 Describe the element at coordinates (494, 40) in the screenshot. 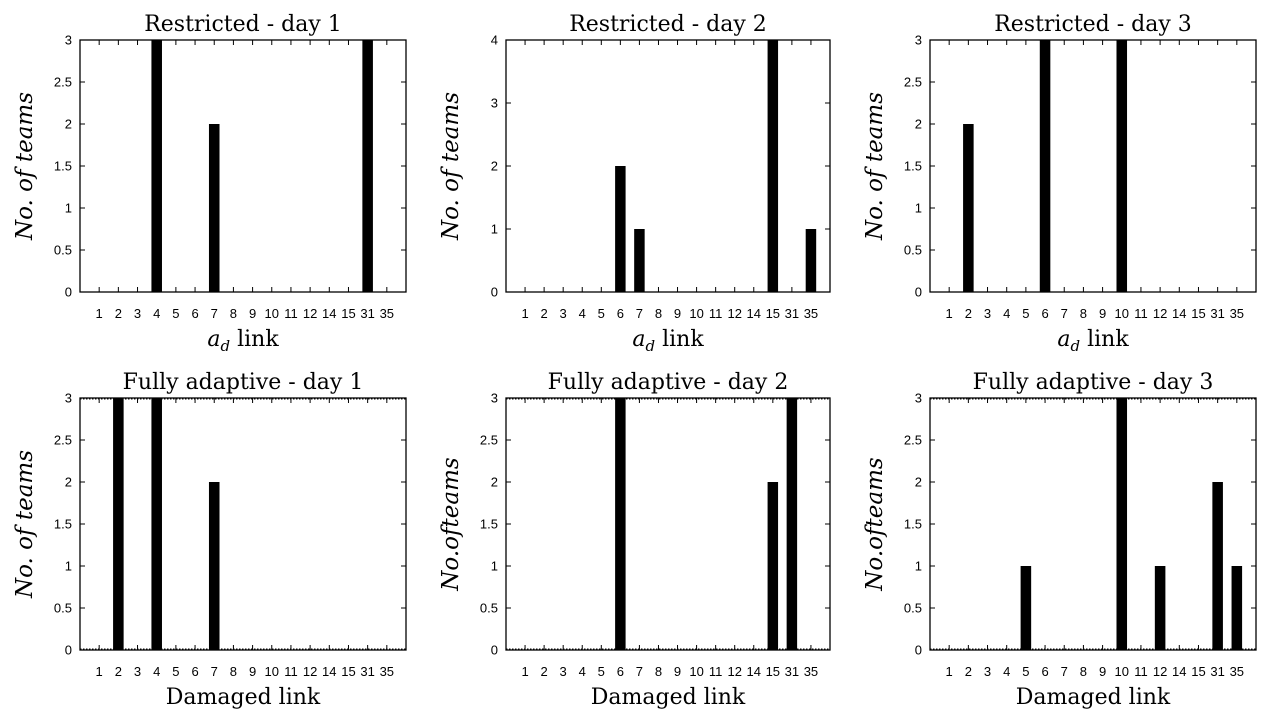

I see `y-tick-label: 4` at that location.